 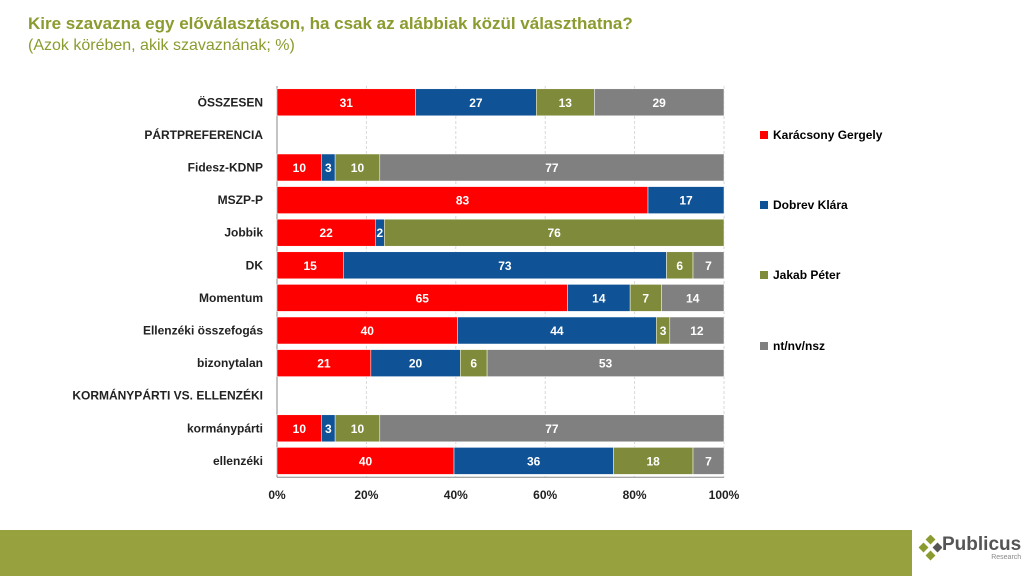 I want to click on legend-label: Dobrev Klára, so click(x=810, y=205).